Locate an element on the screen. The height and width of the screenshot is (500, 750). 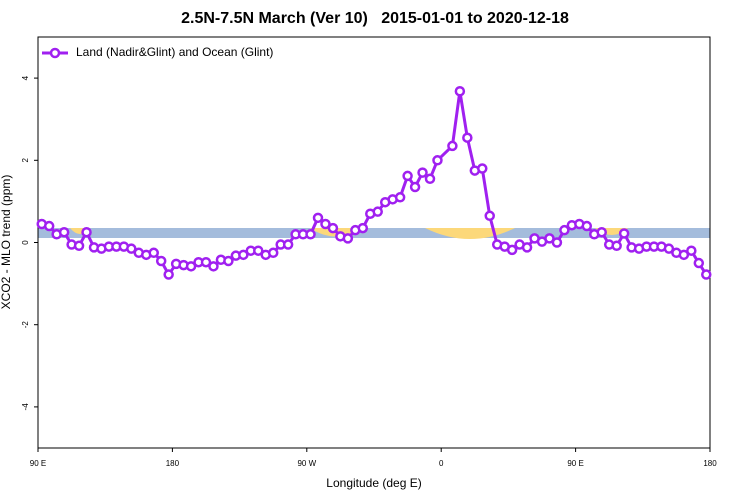
band is located at coordinates (374, 233).